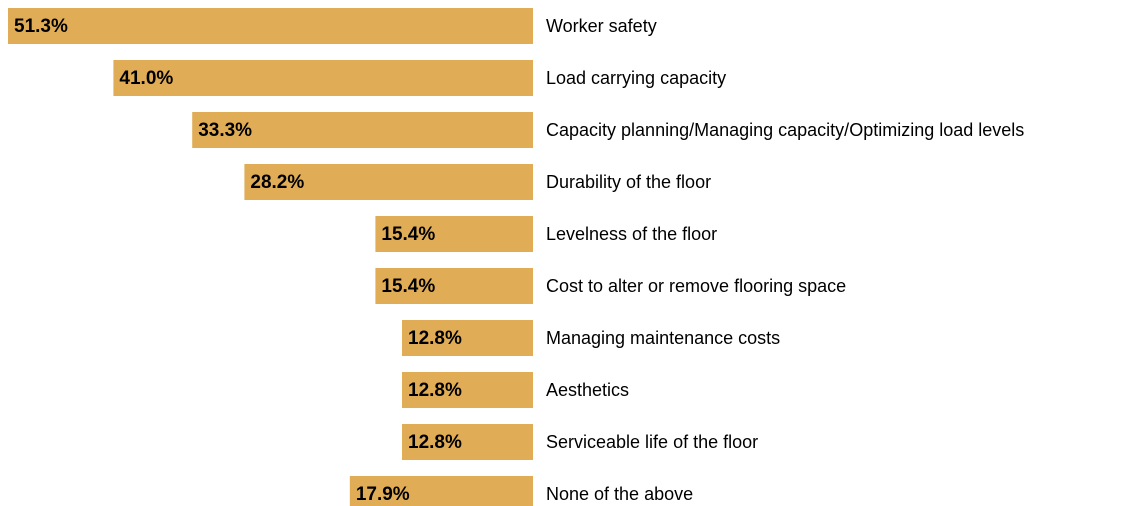 This screenshot has width=1128, height=506. I want to click on value-label: 28.2%, so click(277, 182).